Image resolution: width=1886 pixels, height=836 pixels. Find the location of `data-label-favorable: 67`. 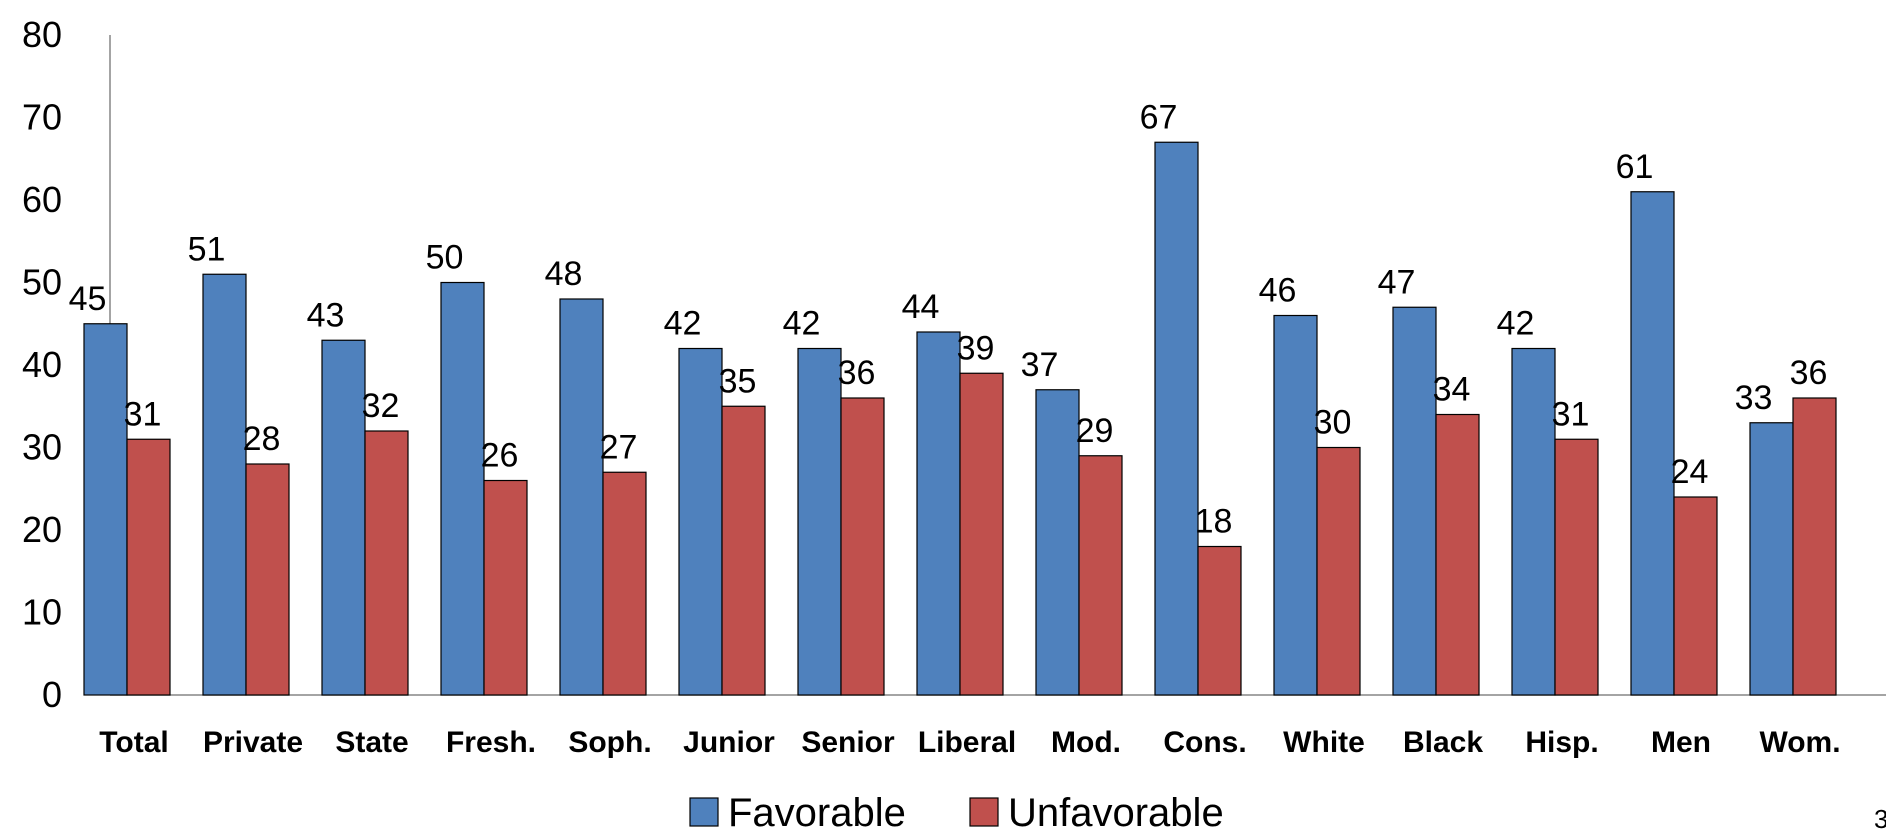

data-label-favorable: 67 is located at coordinates (1159, 117).